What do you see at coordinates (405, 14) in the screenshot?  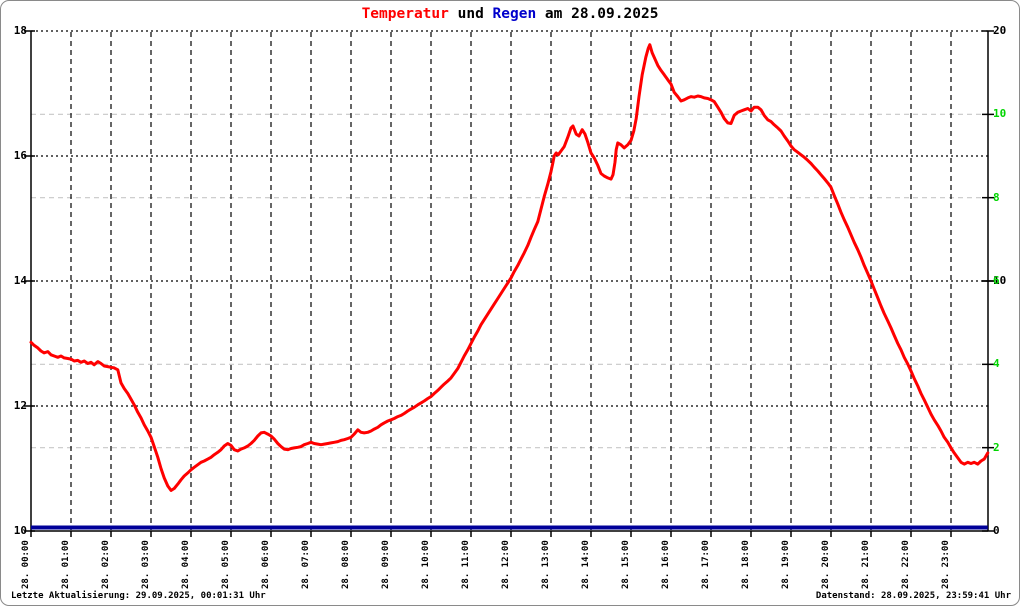 I see `chart-title-temperature: Temperatur` at bounding box center [405, 14].